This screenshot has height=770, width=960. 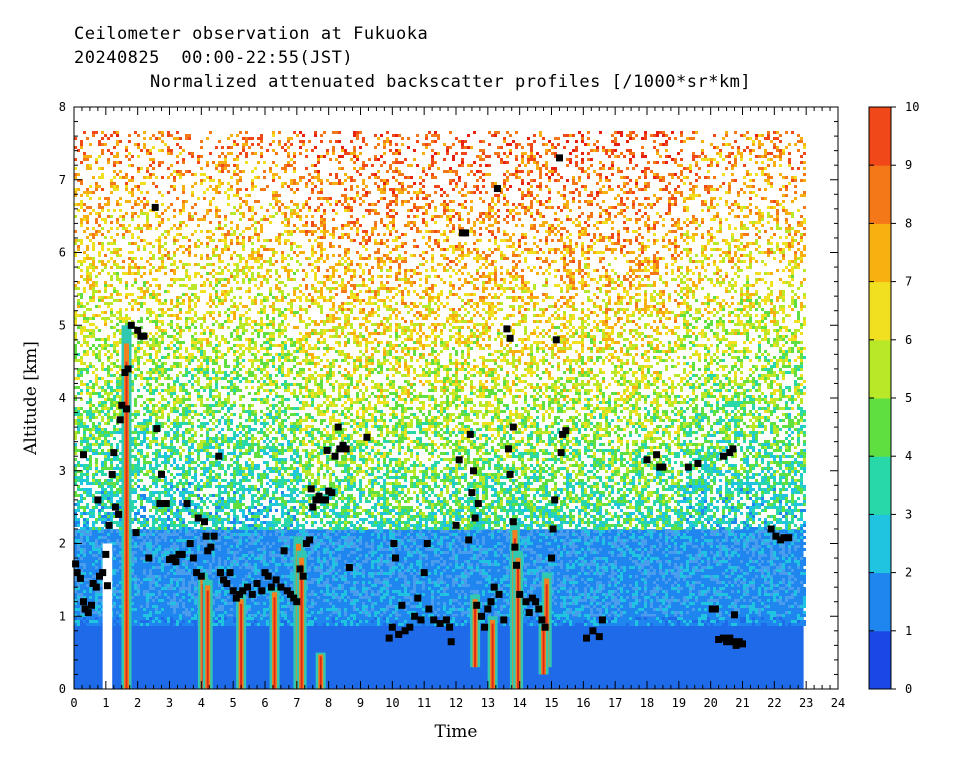 I want to click on x-tick-label: 2, so click(x=137, y=703).